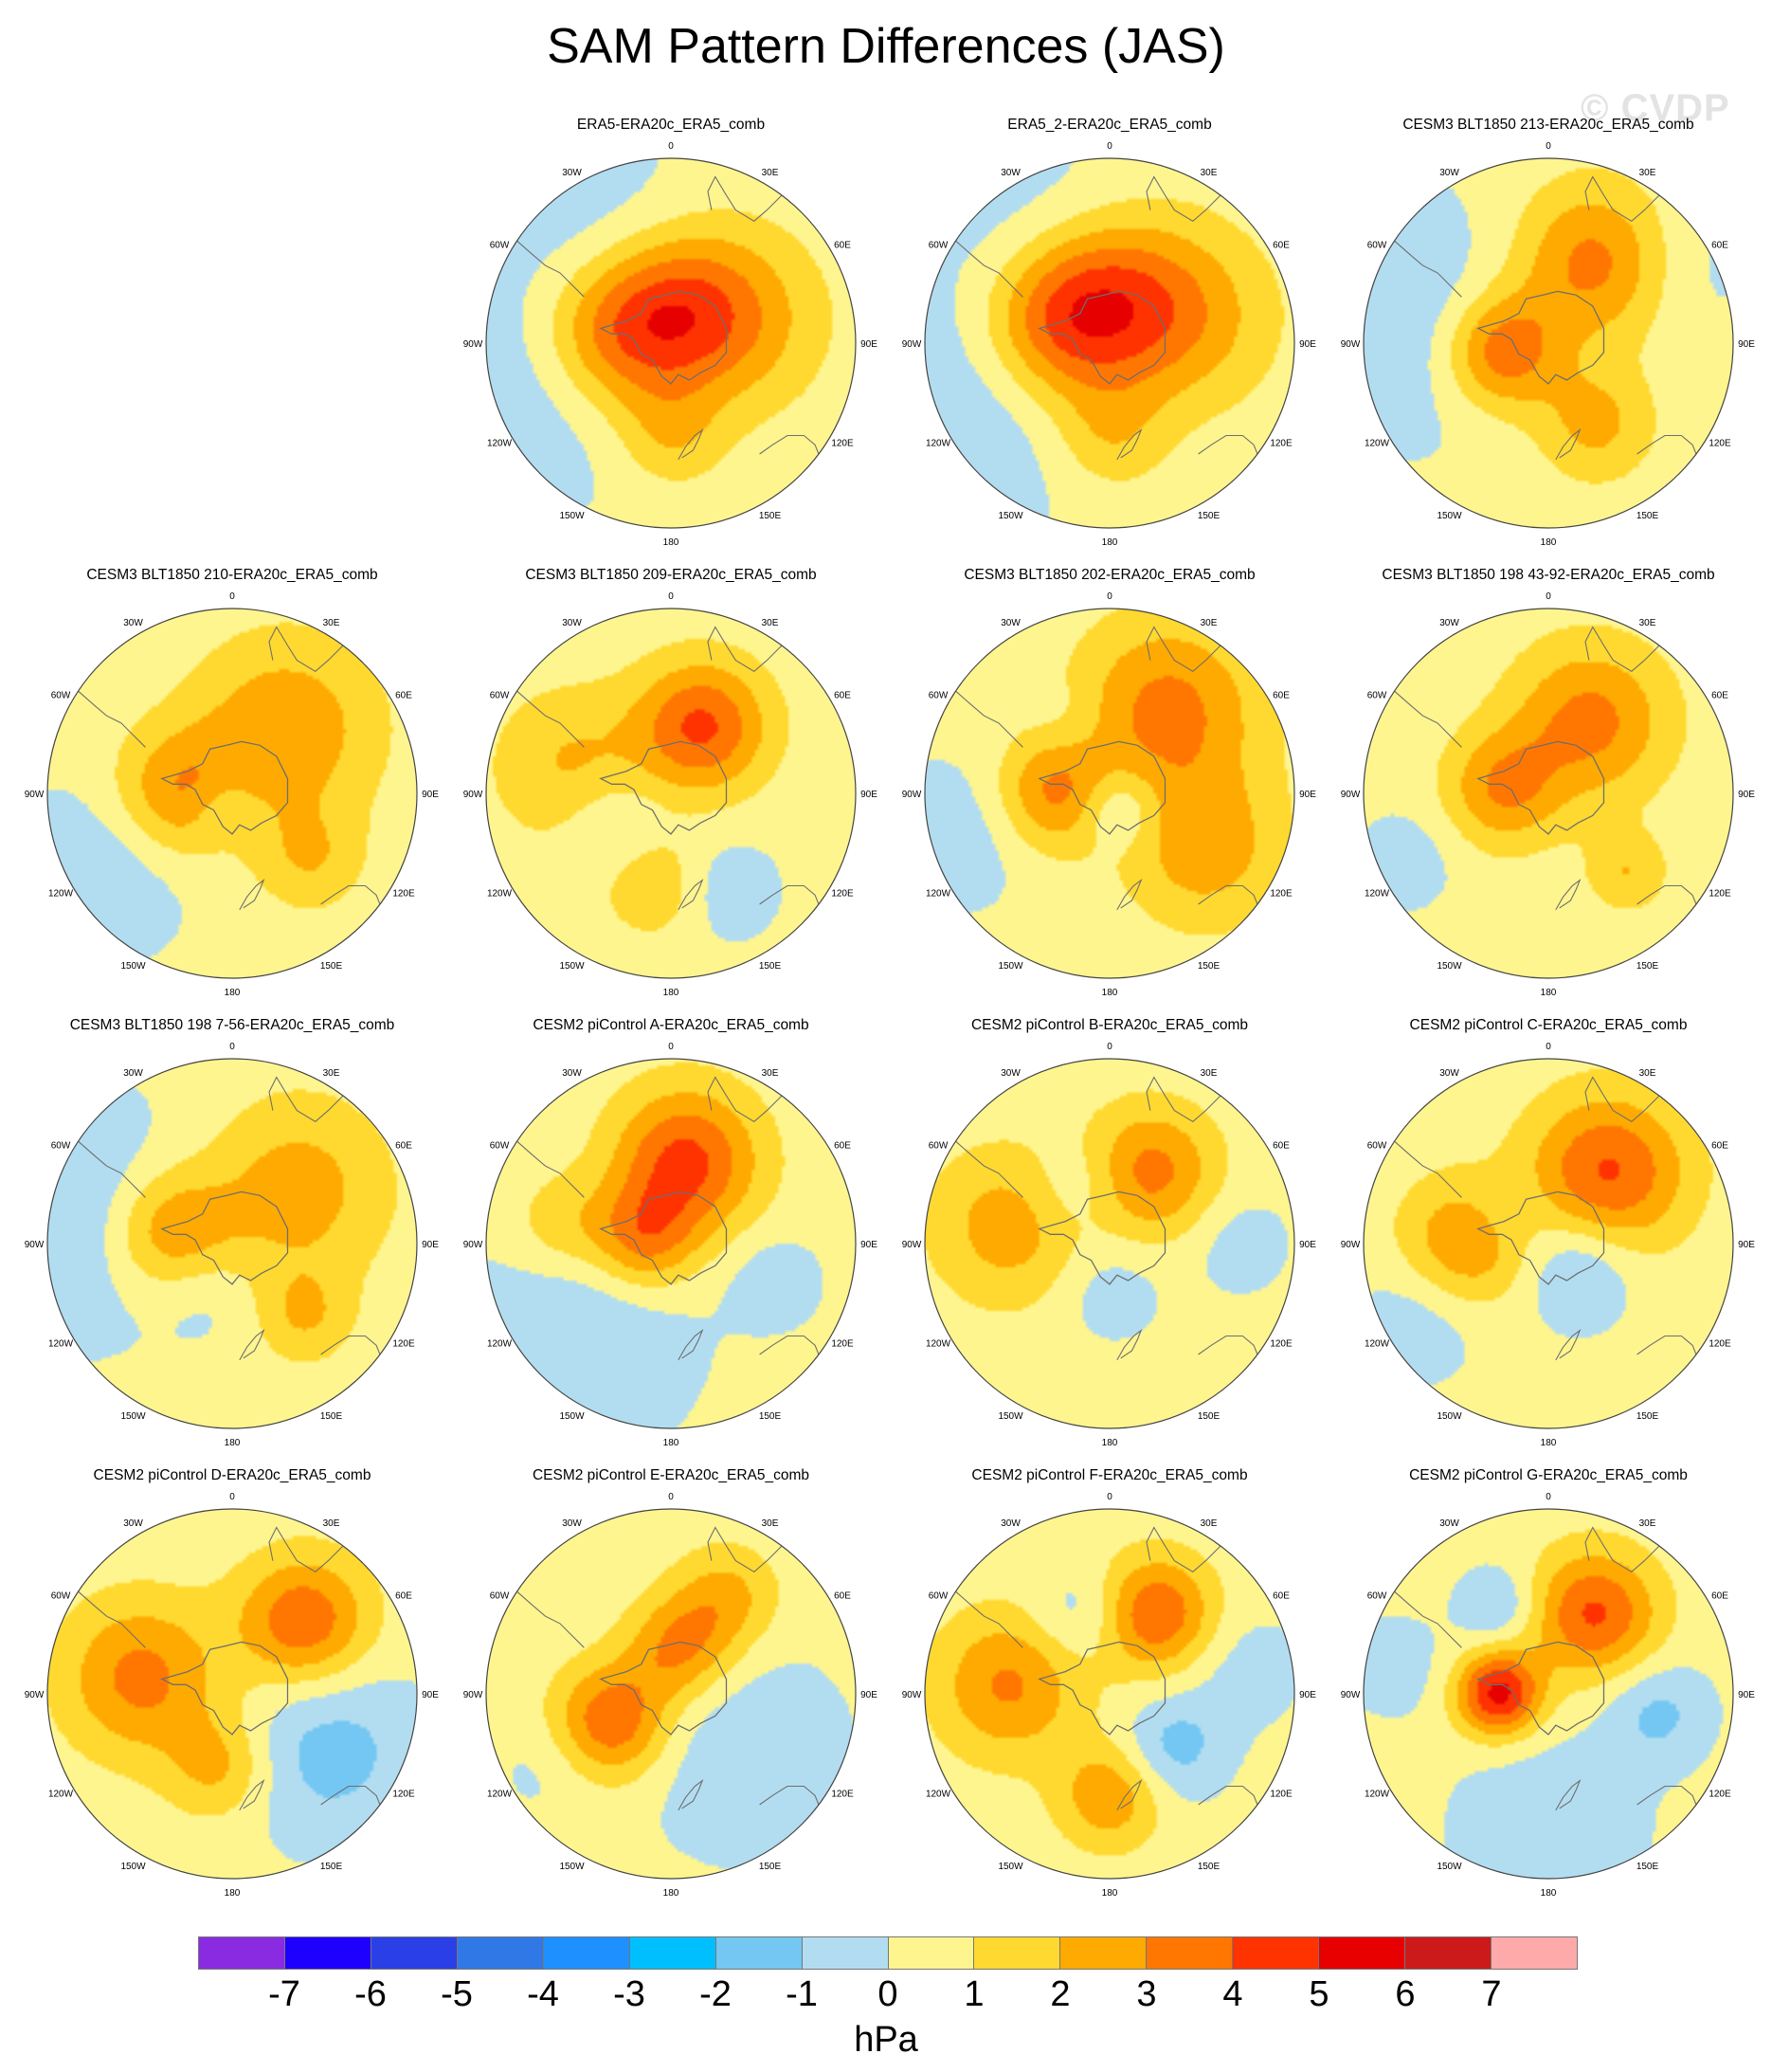 The image size is (1772, 2072). What do you see at coordinates (1110, 575) in the screenshot?
I see `panel-title: CESM3 BLT1850 202-ERA20c_ERA5_comb` at bounding box center [1110, 575].